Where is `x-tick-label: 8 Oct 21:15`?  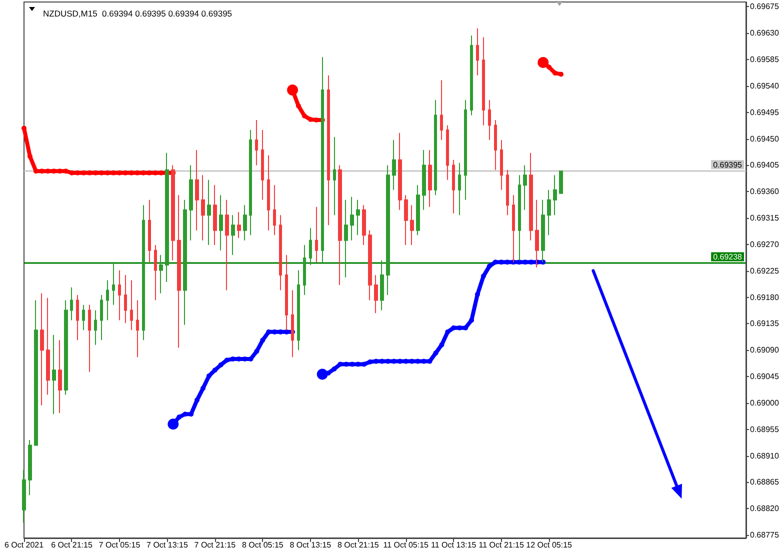
x-tick-label: 8 Oct 21:15 is located at coordinates (358, 545).